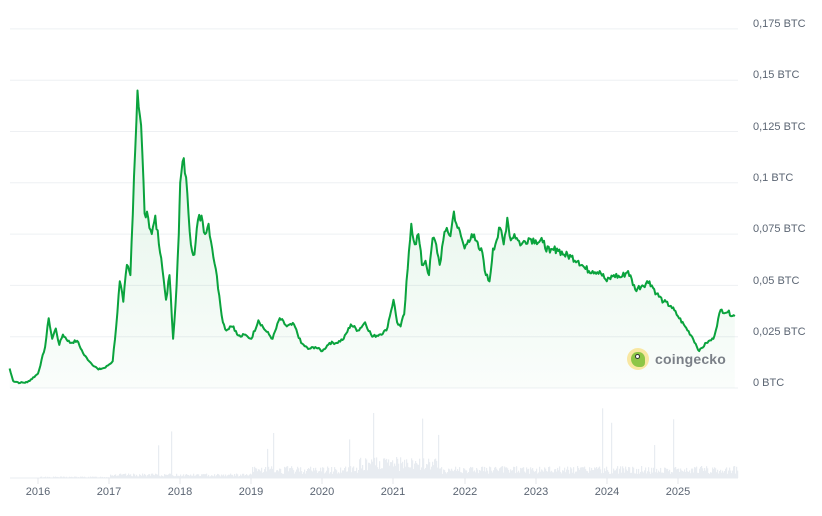 This screenshot has width=822, height=516. I want to click on x-axis-label: 2023, so click(536, 492).